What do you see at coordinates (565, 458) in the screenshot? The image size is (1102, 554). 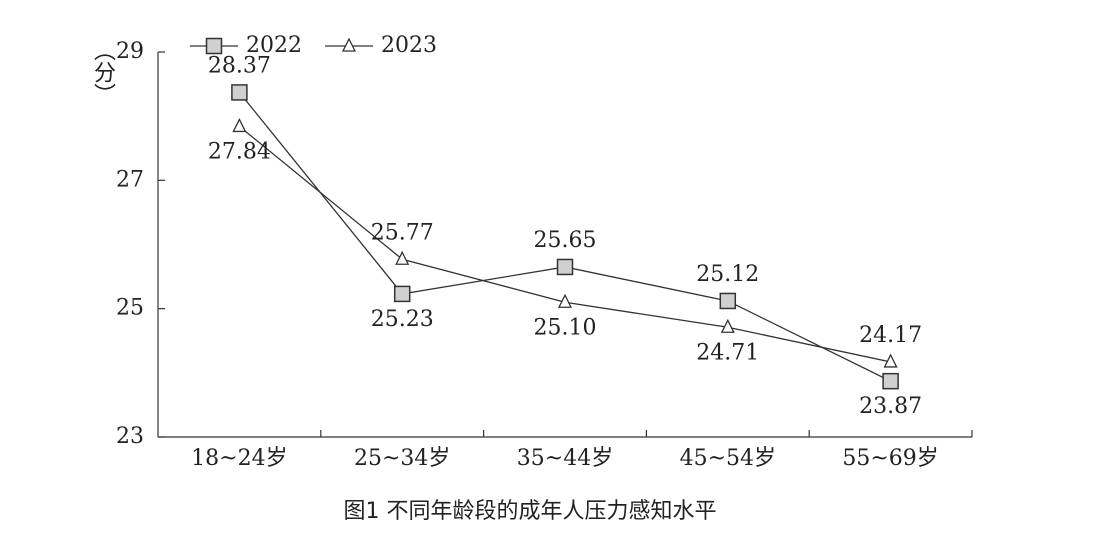 I see `x-tick-label: 35~44岁` at bounding box center [565, 458].